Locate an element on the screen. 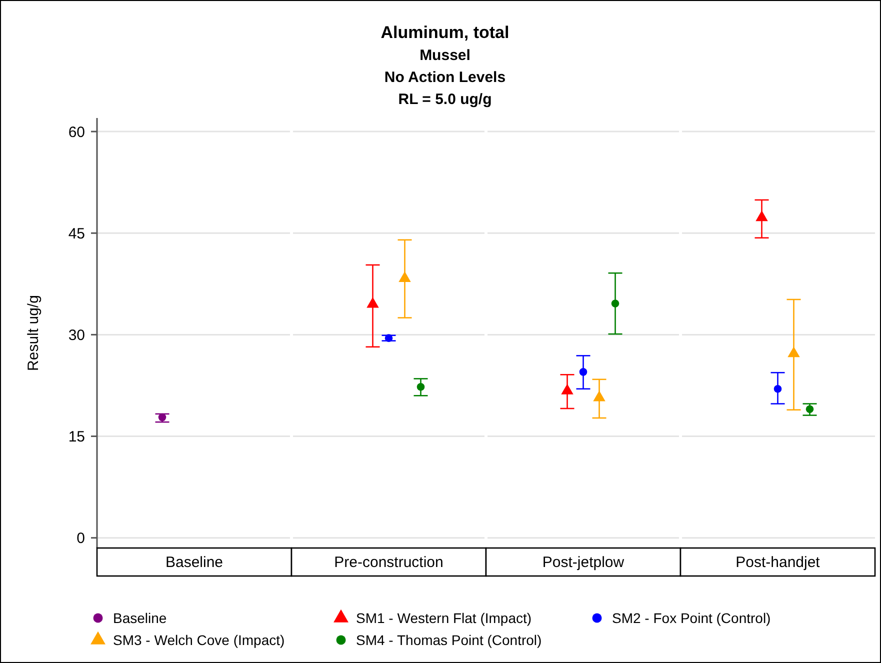 The height and width of the screenshot is (663, 881). legend-label: SM1 - Western Flat (Impact) is located at coordinates (444, 618).